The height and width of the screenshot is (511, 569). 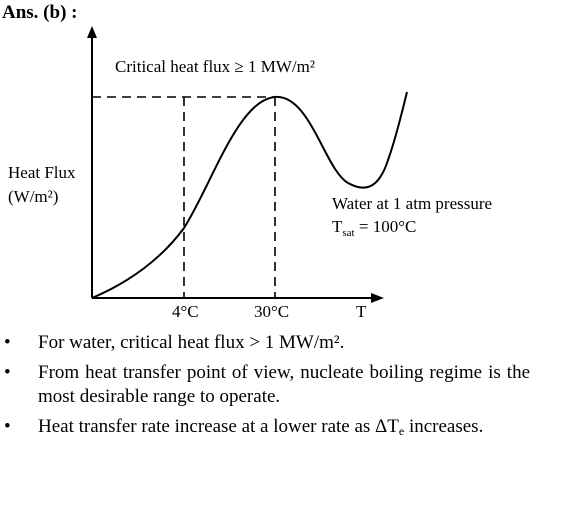 I want to click on tsat-main: T, so click(x=337, y=226).